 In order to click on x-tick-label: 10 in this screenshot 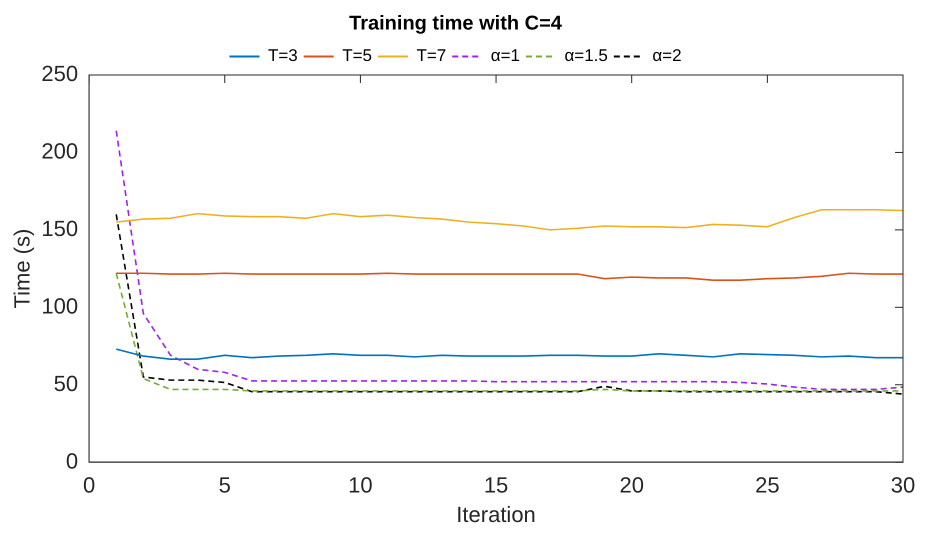, I will do `click(360, 485)`.